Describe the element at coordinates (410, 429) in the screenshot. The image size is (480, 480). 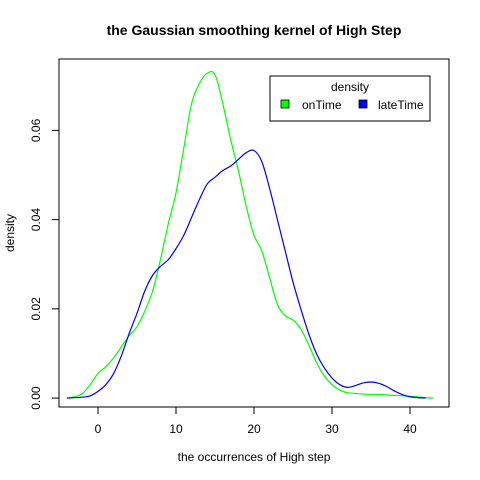
I see `x-tick-label: 40` at that location.